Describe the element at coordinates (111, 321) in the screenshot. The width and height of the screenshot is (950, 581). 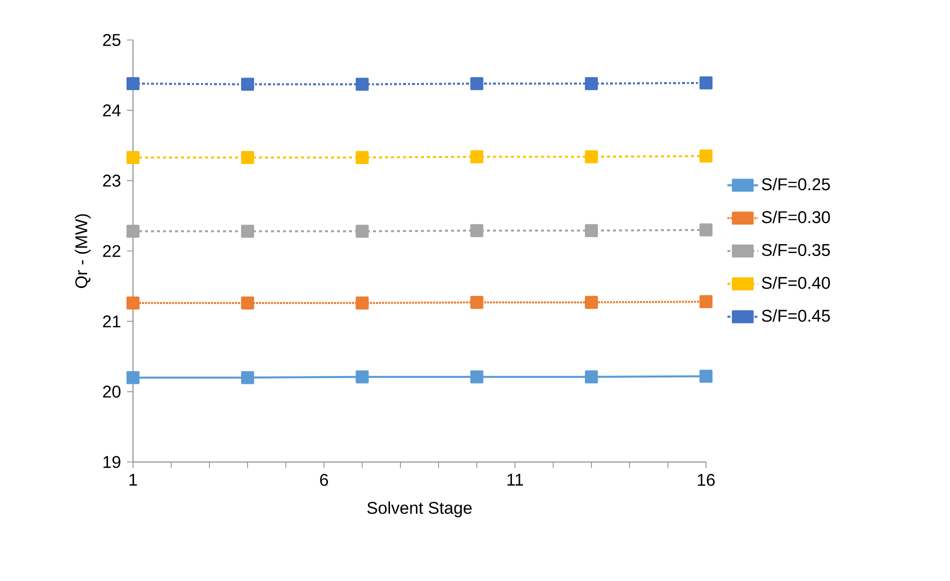
I see `y-tick-label: 21` at that location.